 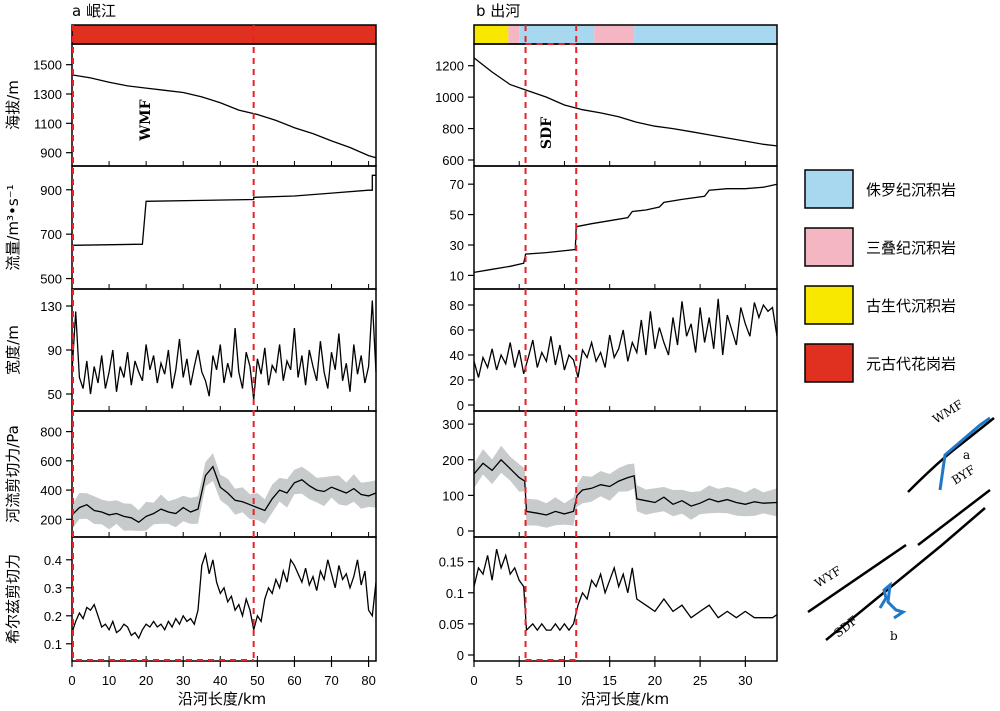 I want to click on legend-label-paleozoic: 古生代沉积岩, so click(x=911, y=306).